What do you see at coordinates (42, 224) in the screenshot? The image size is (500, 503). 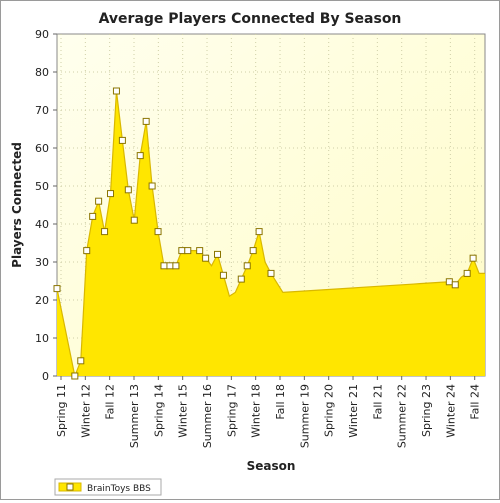 I see `y-tick-label: 40` at bounding box center [42, 224].